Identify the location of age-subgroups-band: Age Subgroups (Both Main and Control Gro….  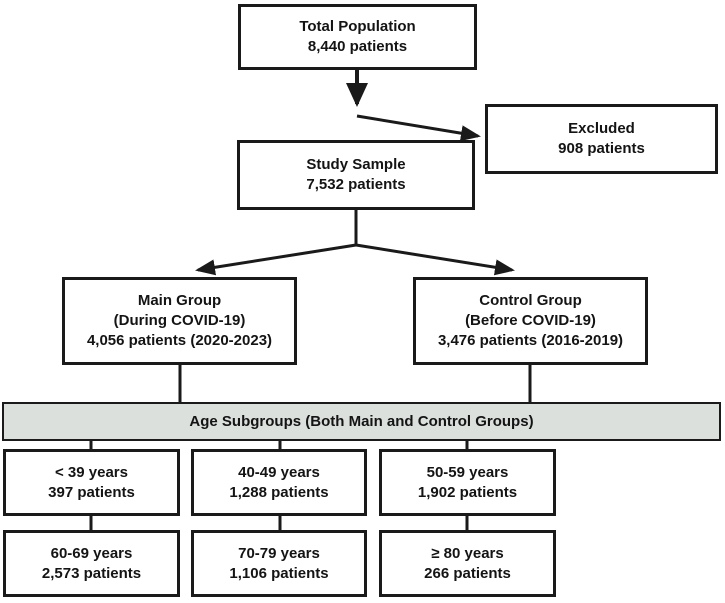
(361, 421).